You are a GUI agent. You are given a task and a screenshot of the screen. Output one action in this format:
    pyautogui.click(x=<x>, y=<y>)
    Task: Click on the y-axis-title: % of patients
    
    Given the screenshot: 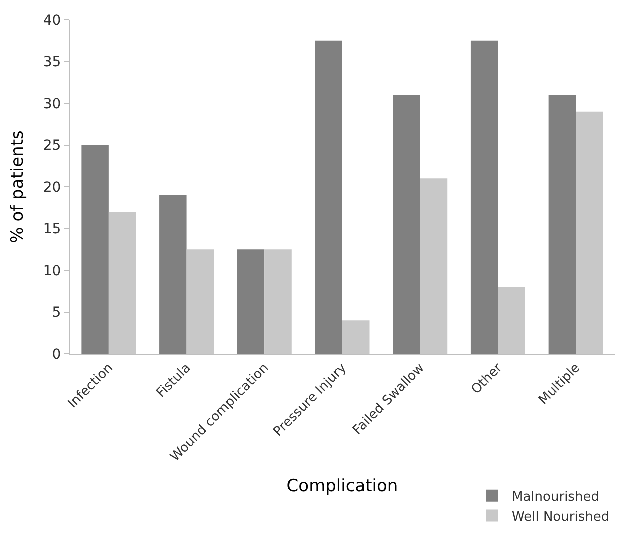 What is the action you would take?
    pyautogui.click(x=18, y=187)
    